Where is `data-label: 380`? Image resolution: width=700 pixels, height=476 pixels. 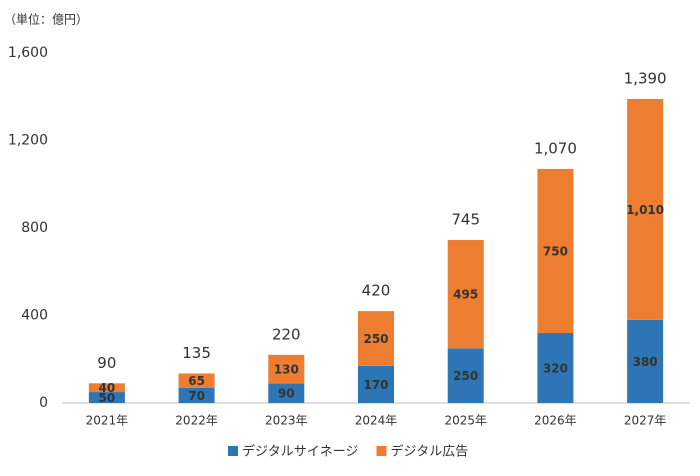 data-label: 380 is located at coordinates (645, 362).